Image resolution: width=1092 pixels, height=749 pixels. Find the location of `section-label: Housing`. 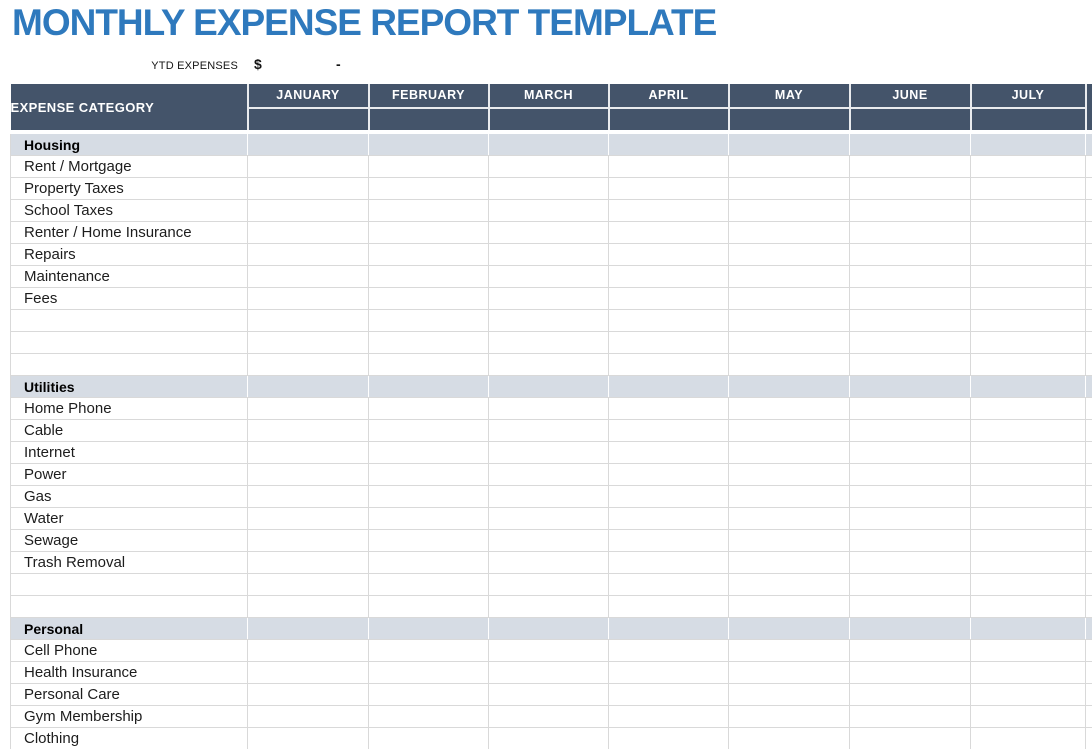

section-label: Housing is located at coordinates (129, 145).